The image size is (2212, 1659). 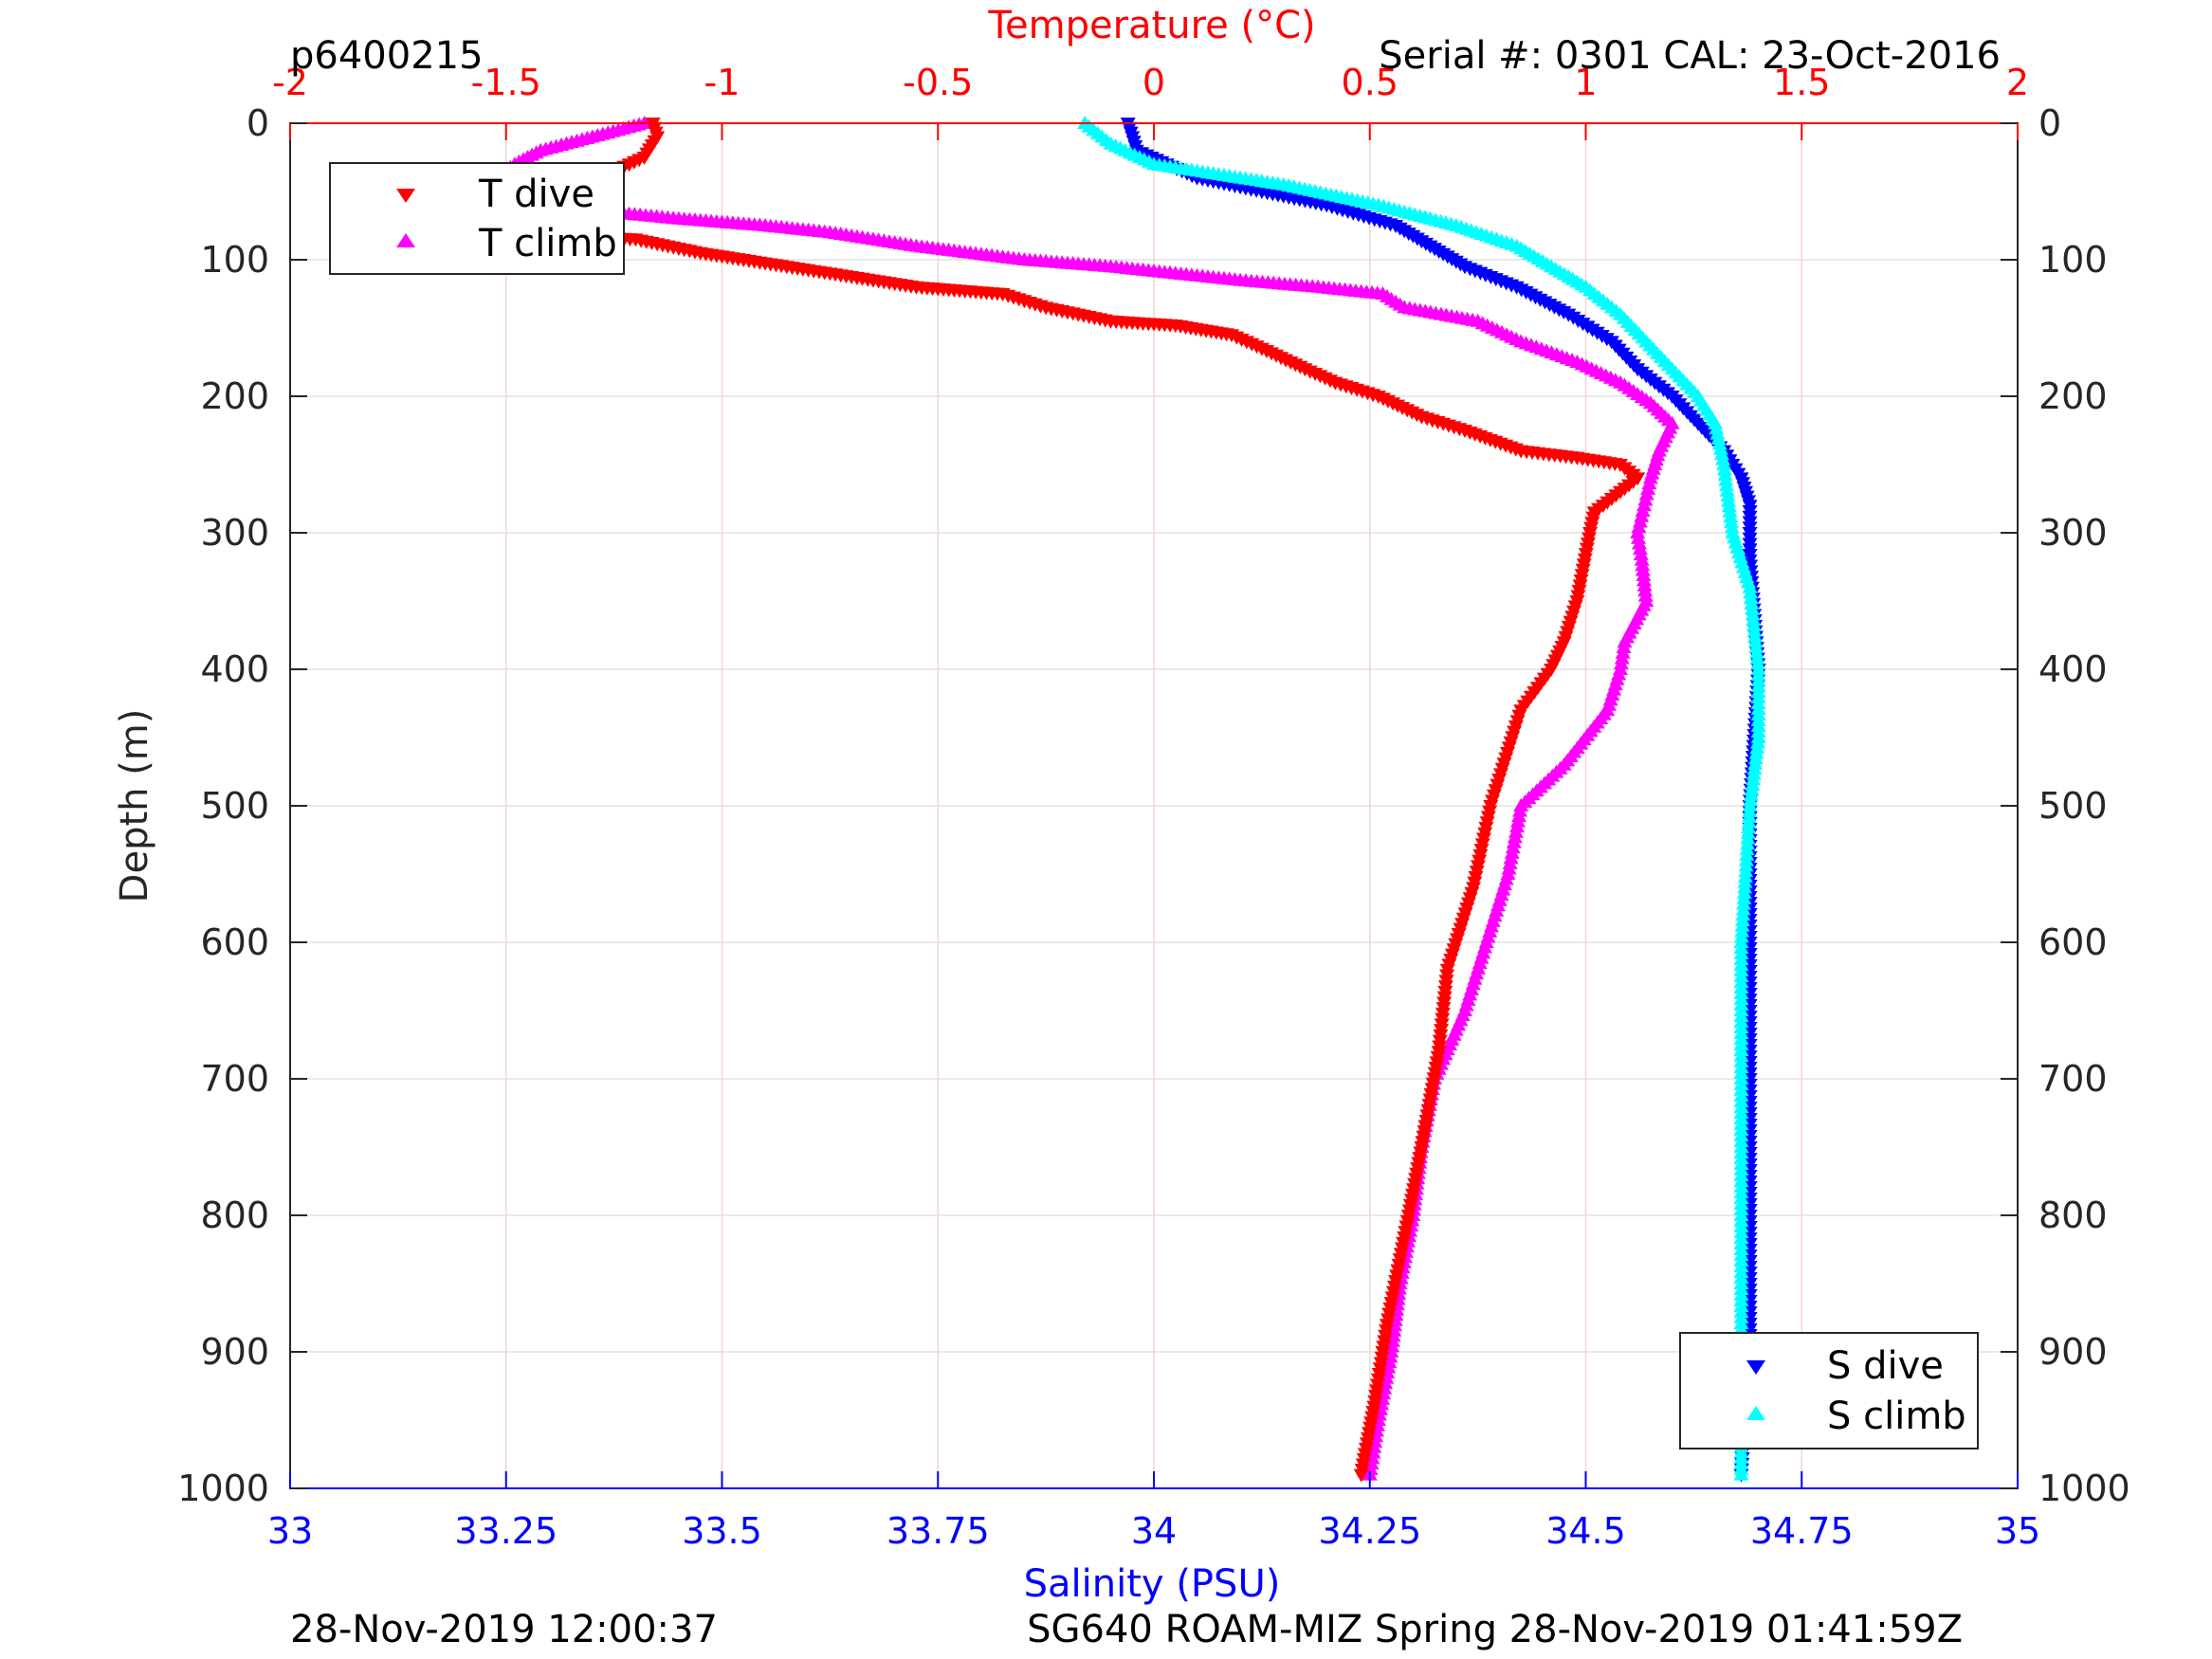 What do you see at coordinates (234, 669) in the screenshot?
I see `depth-tick-label-left: 400` at bounding box center [234, 669].